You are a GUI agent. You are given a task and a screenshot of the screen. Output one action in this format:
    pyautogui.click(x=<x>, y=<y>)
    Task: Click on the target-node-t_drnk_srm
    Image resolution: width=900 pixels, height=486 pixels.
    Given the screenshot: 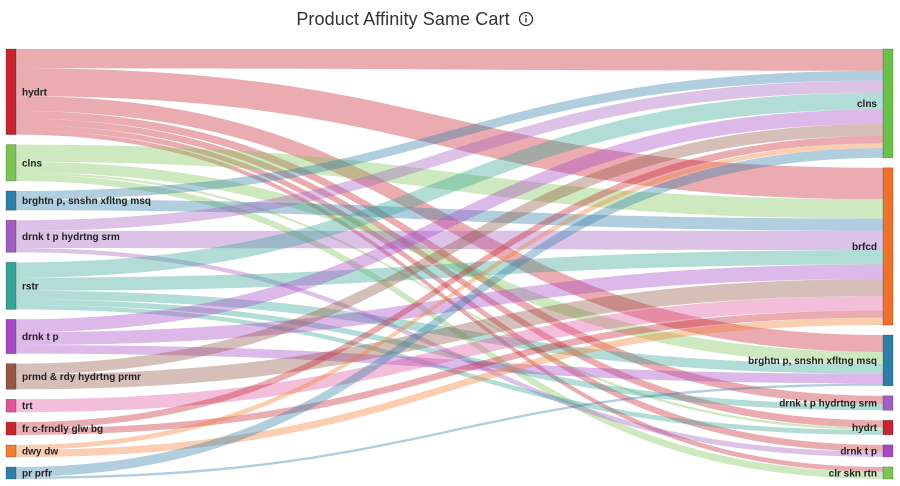 What is the action you would take?
    pyautogui.click(x=888, y=403)
    